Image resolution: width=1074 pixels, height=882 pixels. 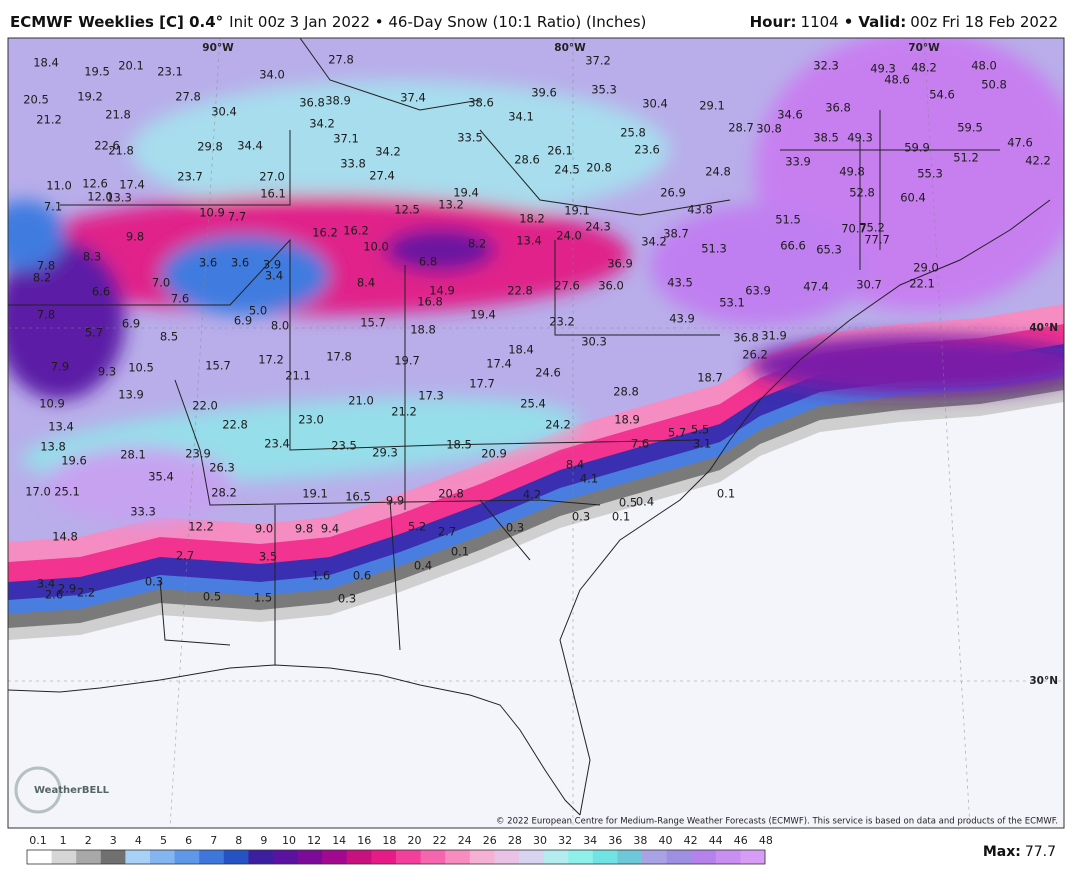 What do you see at coordinates (816, 287) in the screenshot?
I see `snow-amount: 47.4` at bounding box center [816, 287].